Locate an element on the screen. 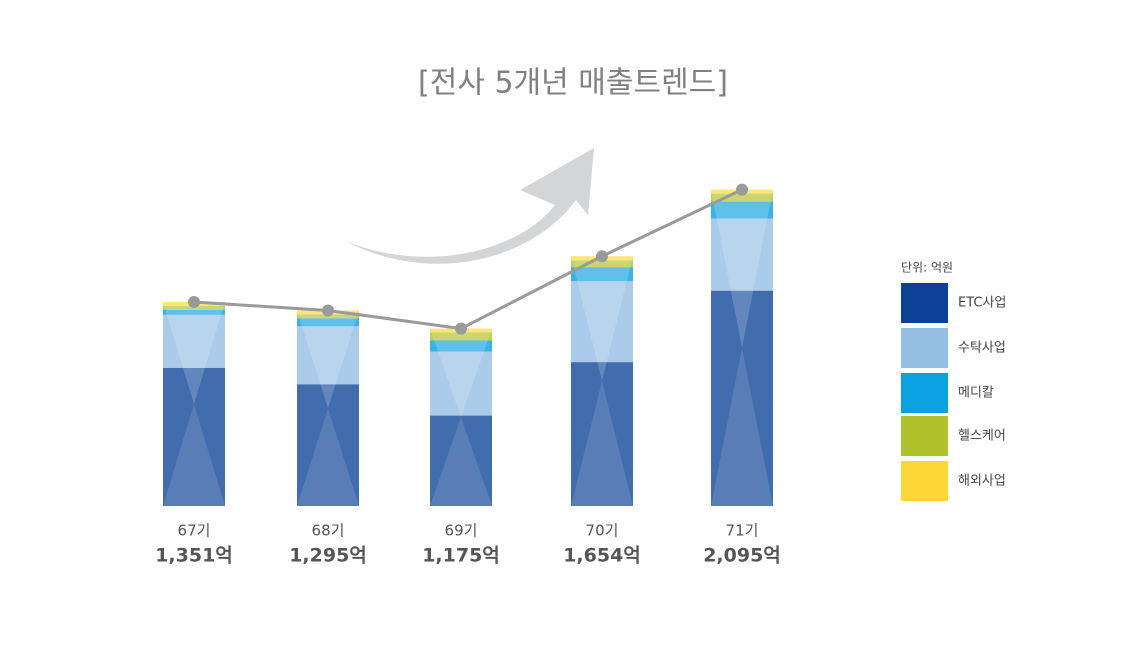  category-label: 71기 is located at coordinates (742, 531).